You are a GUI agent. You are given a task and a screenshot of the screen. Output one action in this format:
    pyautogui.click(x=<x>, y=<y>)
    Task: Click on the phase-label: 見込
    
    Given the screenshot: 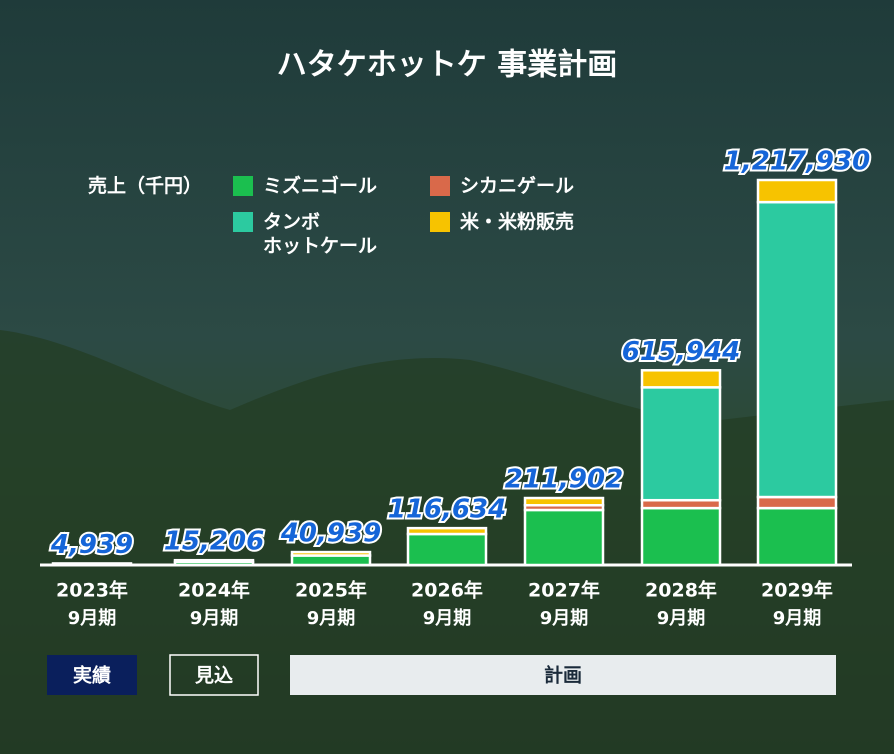 What is the action you would take?
    pyautogui.click(x=214, y=676)
    